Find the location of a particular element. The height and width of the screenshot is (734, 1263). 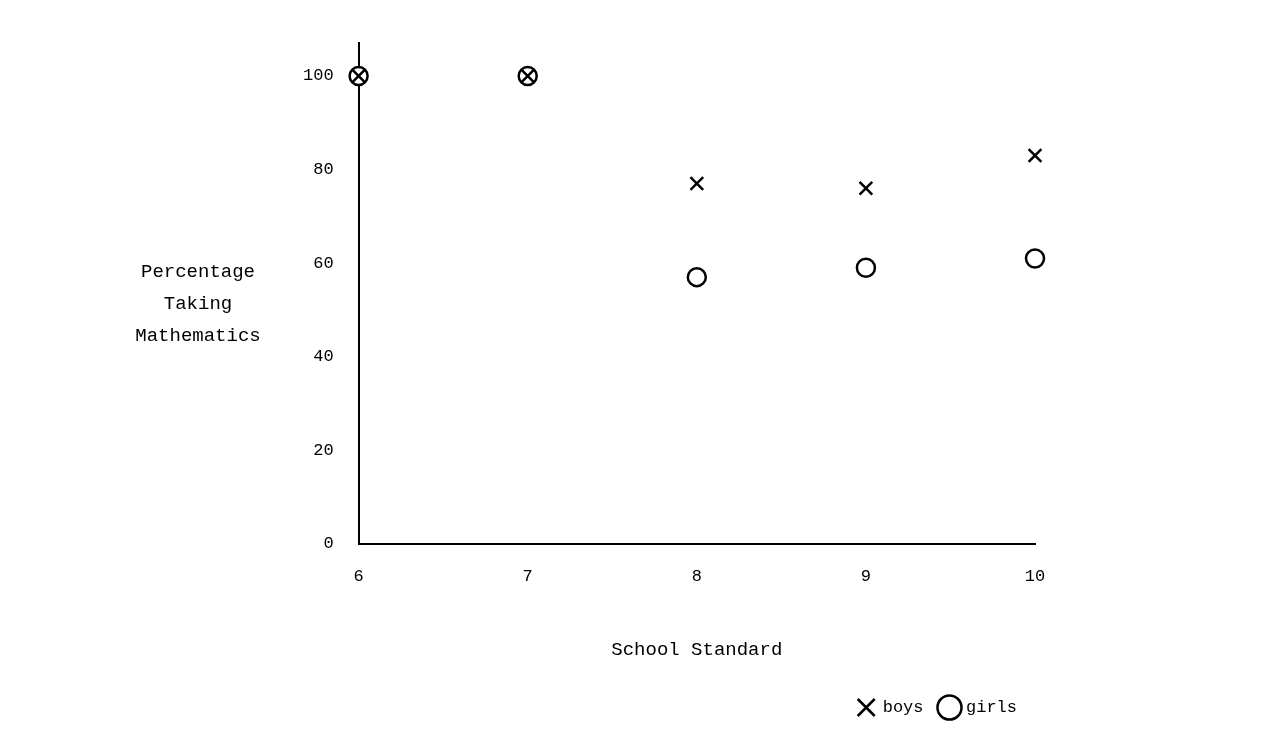

y-tick-label: 100 is located at coordinates (318, 76).